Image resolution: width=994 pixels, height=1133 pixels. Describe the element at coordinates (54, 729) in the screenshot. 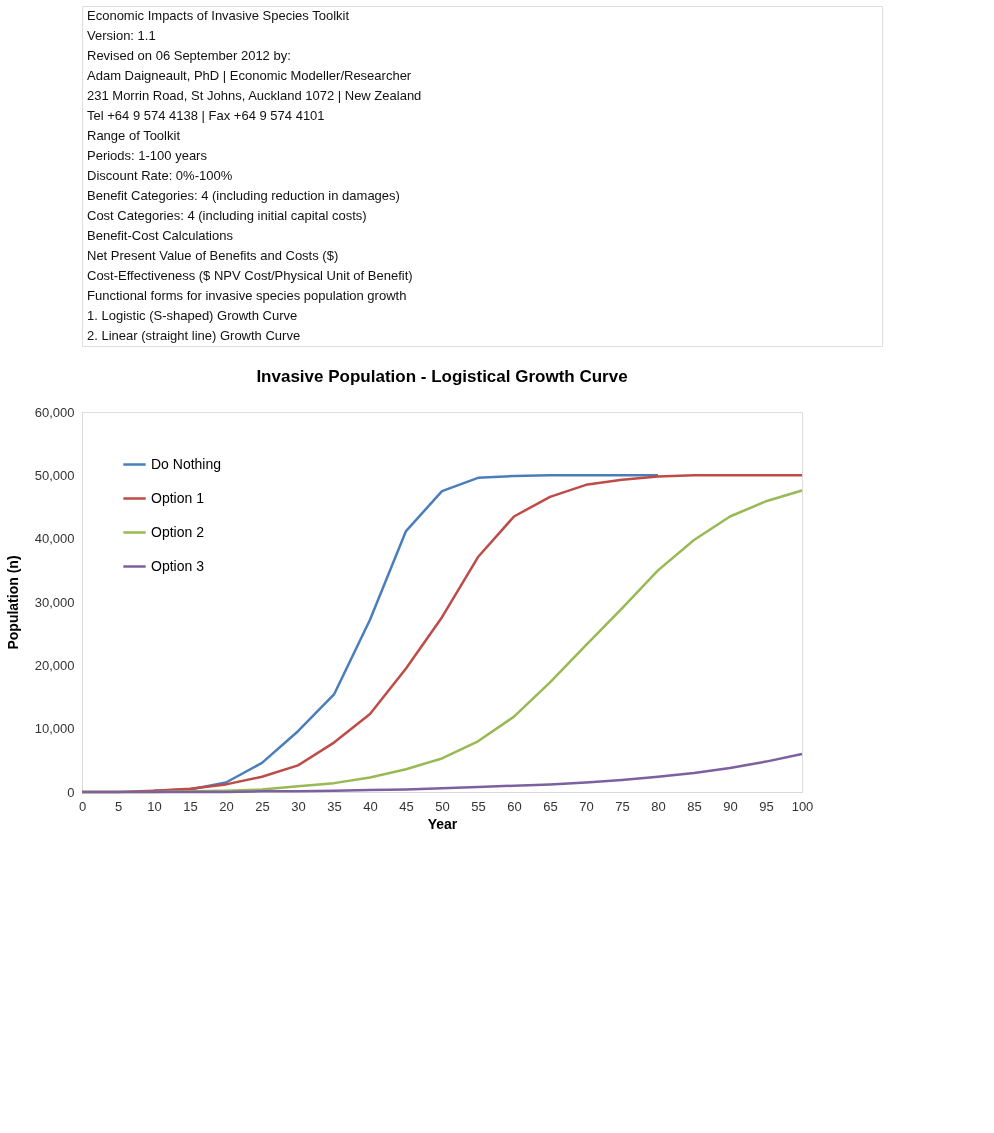

I see `y-tick-label: 10,000` at that location.